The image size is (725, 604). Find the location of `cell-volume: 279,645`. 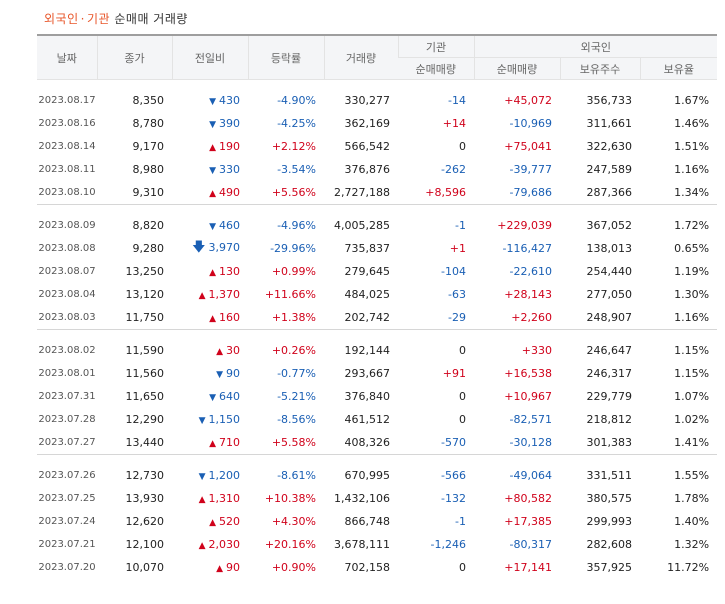

cell-volume: 279,645 is located at coordinates (367, 271).